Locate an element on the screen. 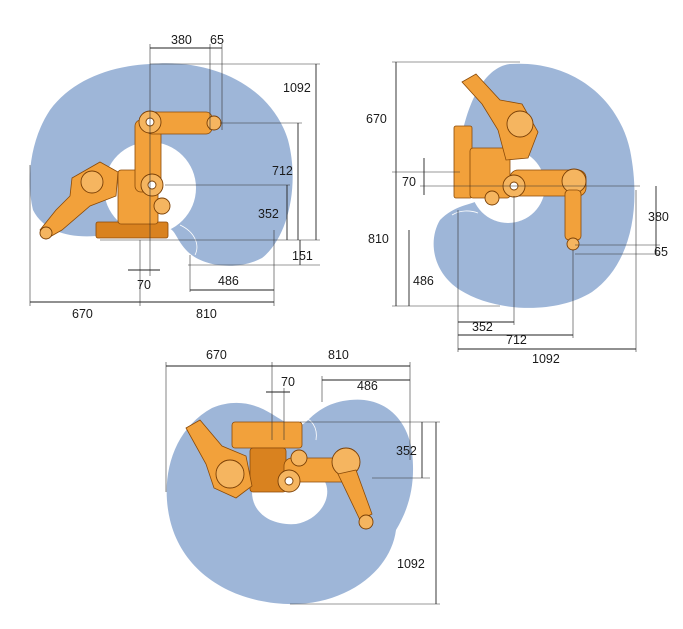 This screenshot has width=683, height=629. rear-view-dim-70: 70 is located at coordinates (409, 182).